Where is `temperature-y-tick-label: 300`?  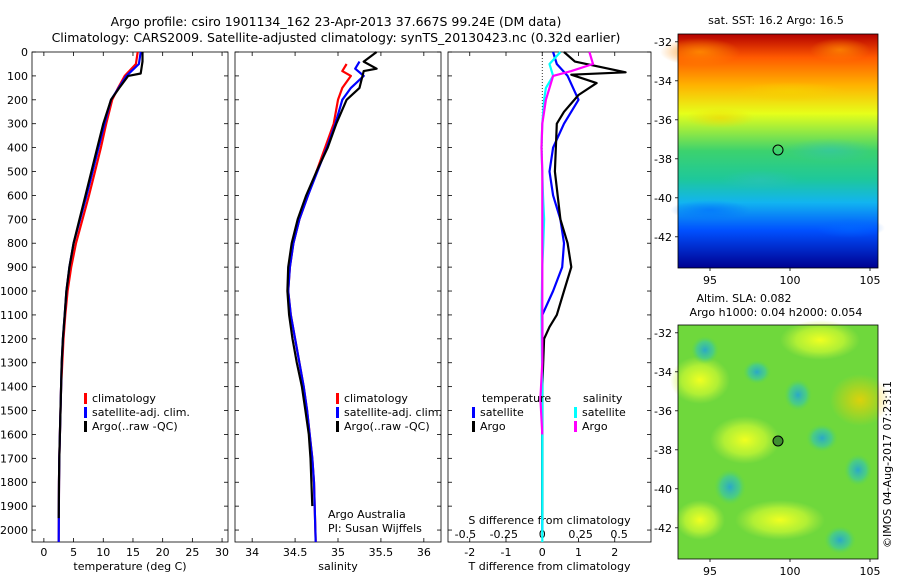
temperature-y-tick-label: 300 is located at coordinates (17, 124).